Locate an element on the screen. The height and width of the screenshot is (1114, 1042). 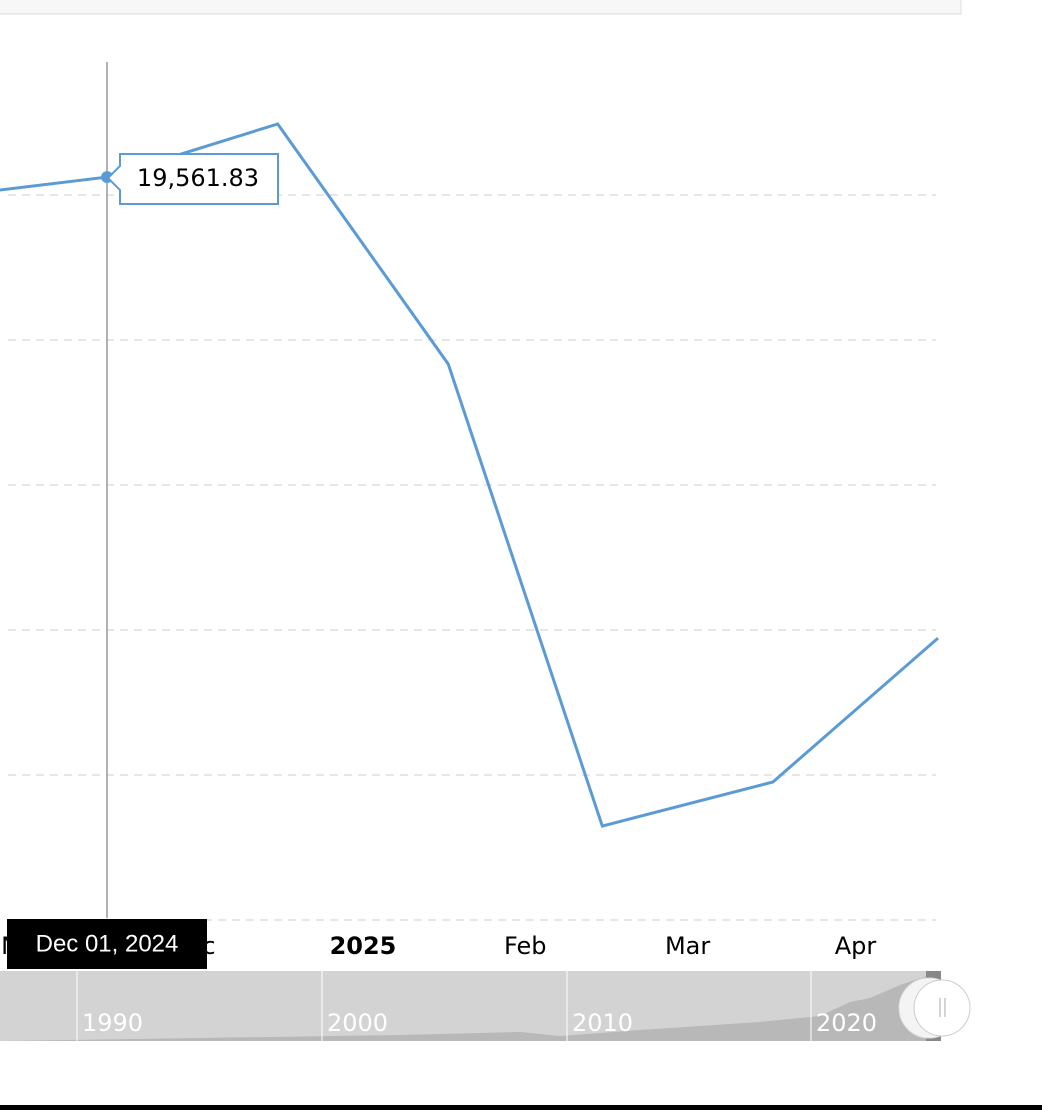
navigator: 1990 2000 2010 2020 is located at coordinates (485, 1006).